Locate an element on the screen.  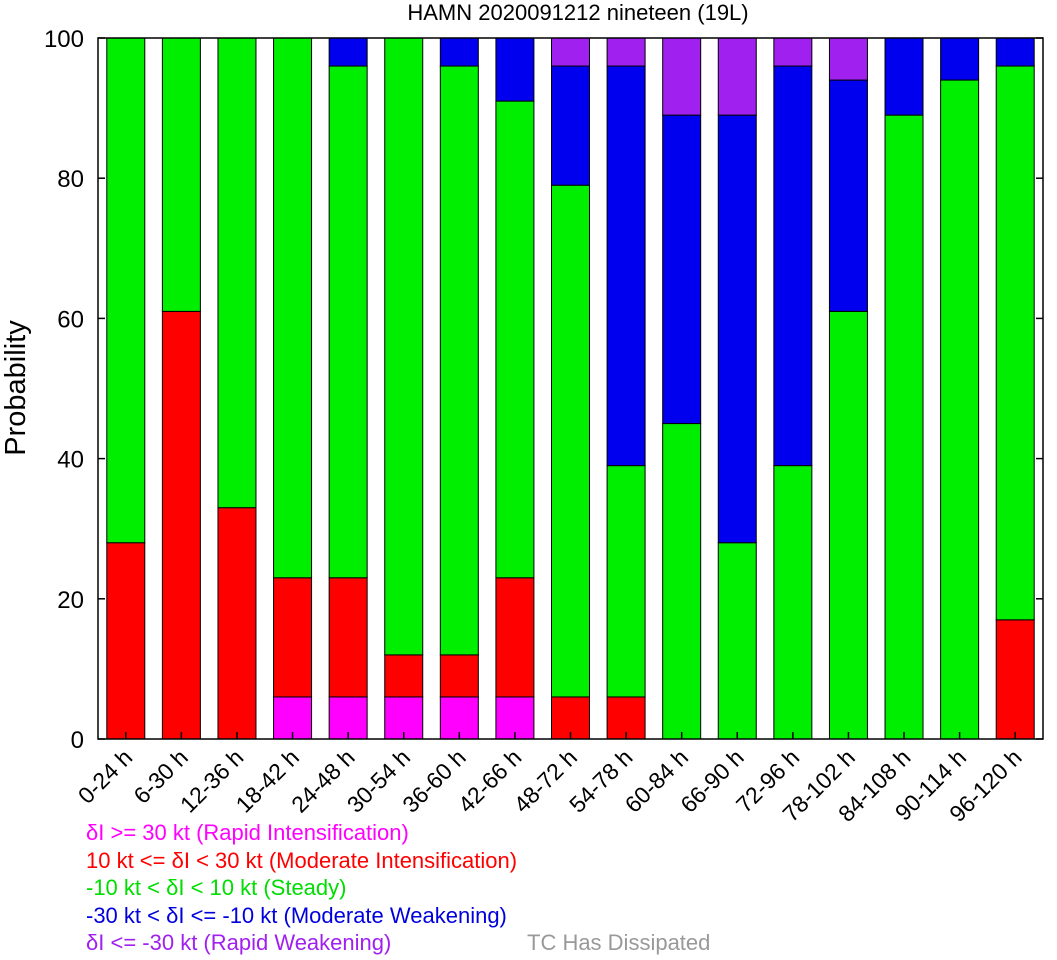
y-tick-label: 80 is located at coordinates (70, 179).